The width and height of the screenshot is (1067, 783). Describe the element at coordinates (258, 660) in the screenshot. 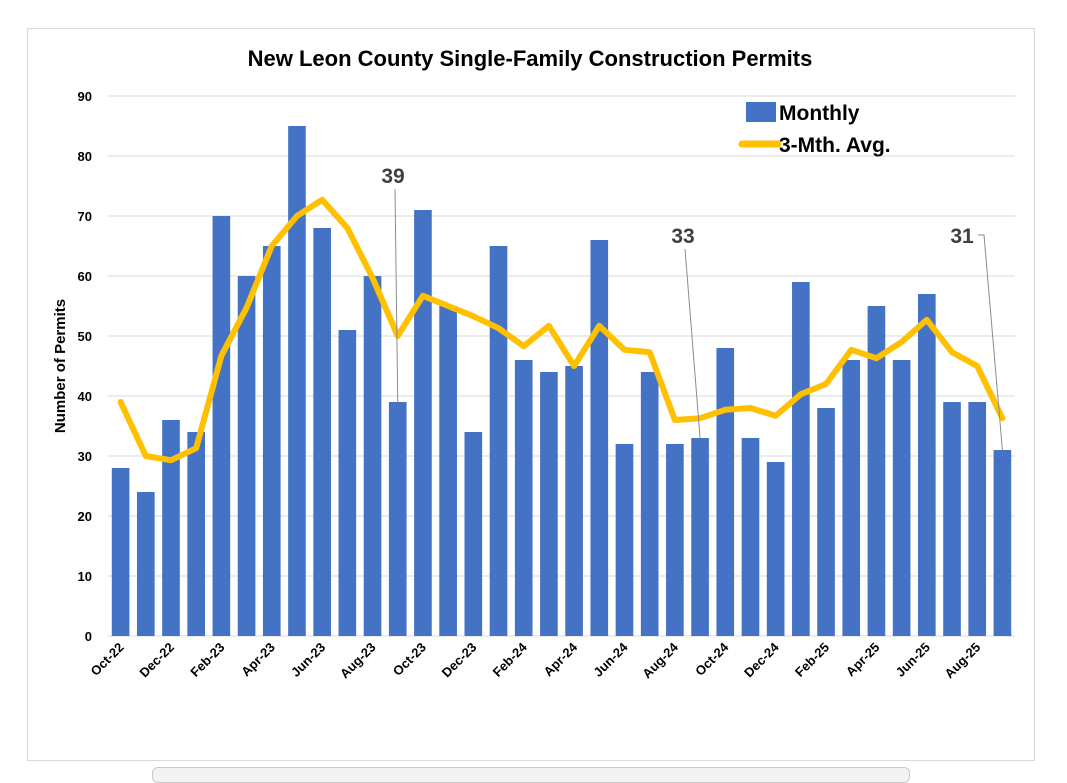

I see `x-tick-label: Apr-23` at that location.